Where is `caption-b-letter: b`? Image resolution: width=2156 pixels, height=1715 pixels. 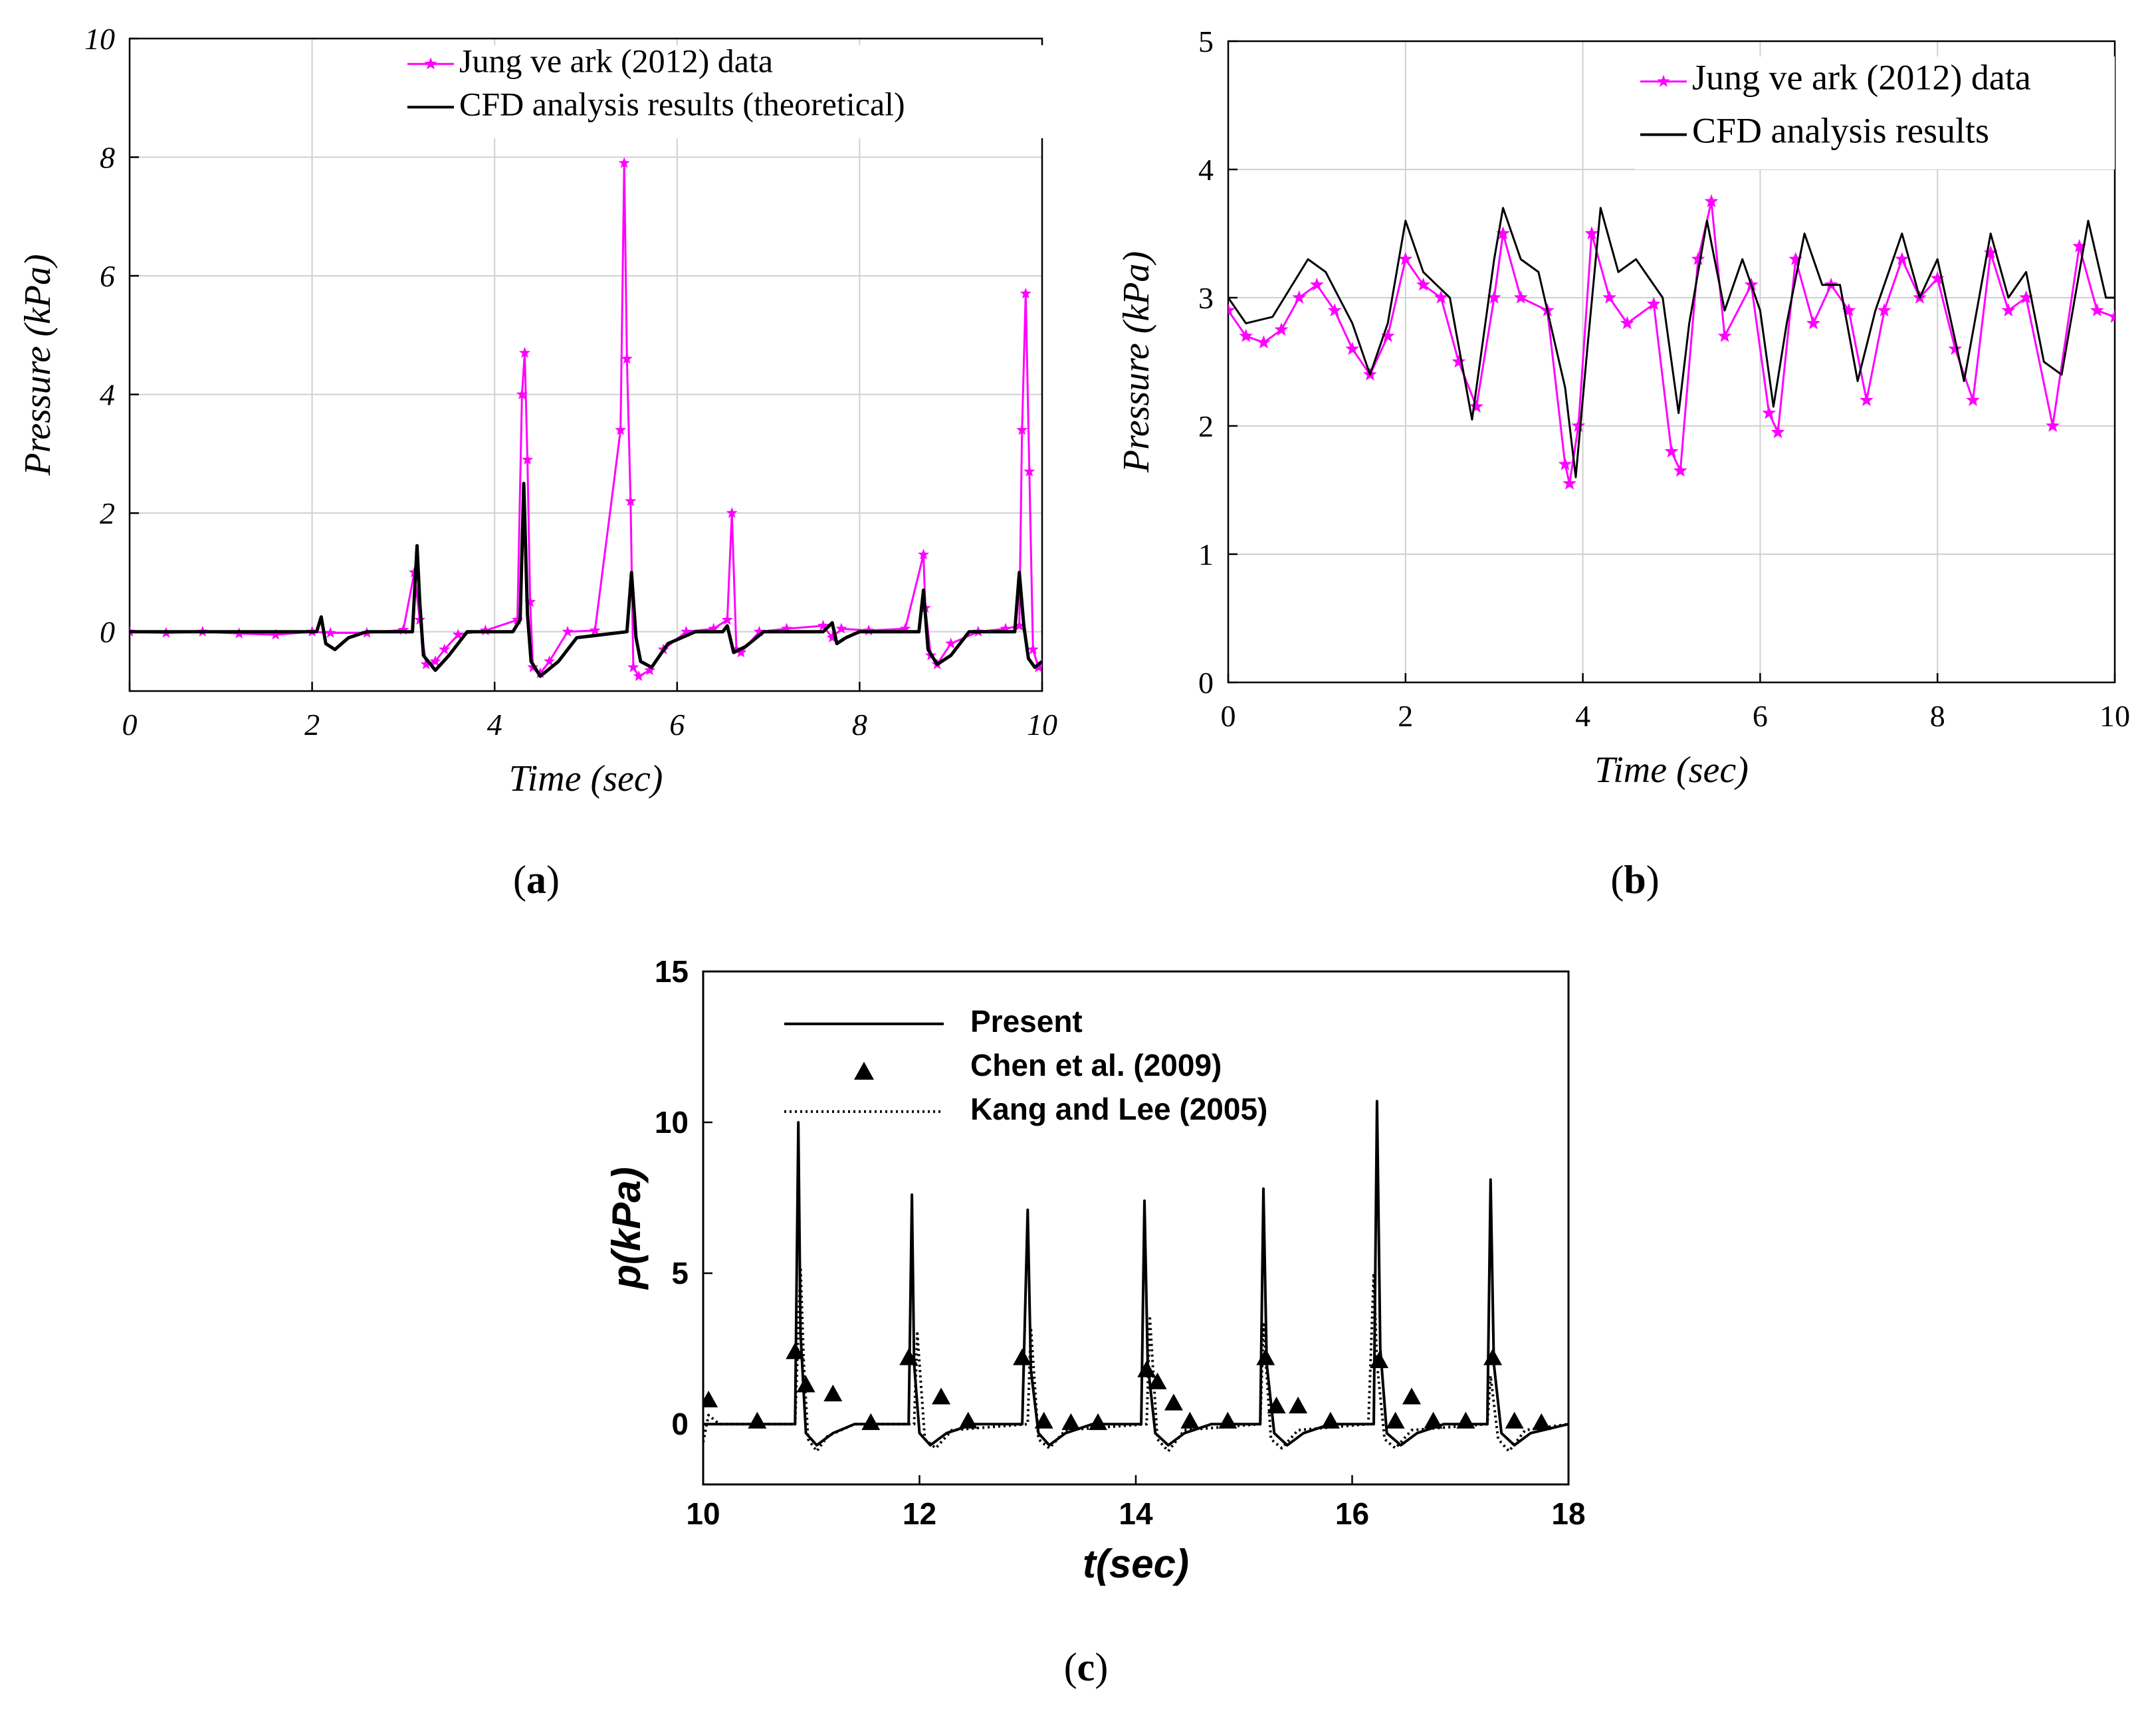
caption-b-letter: b is located at coordinates (1635, 880).